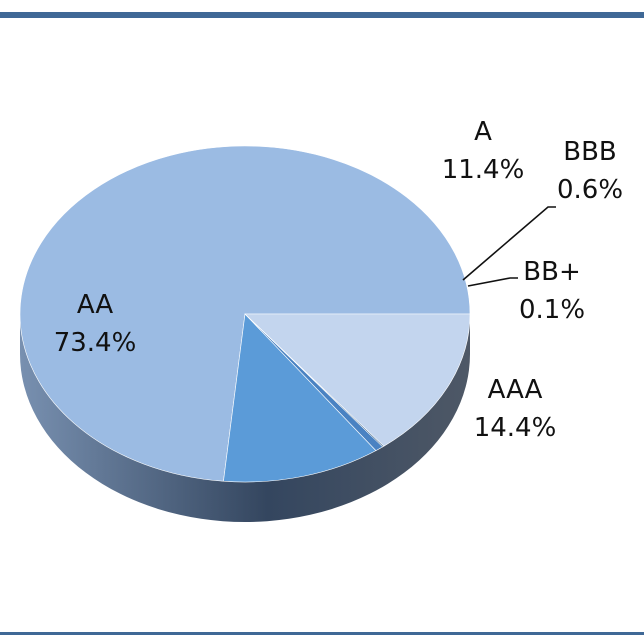  I want to click on slice-label-a-name: A, so click(483, 132).